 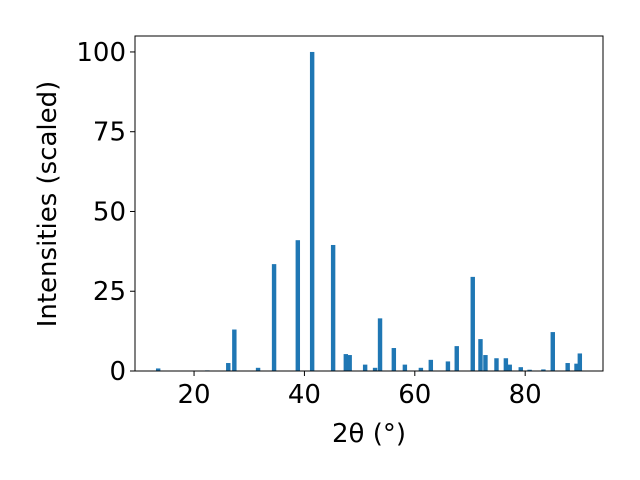 What do you see at coordinates (117, 372) in the screenshot?
I see `y-tick-label: 0` at bounding box center [117, 372].